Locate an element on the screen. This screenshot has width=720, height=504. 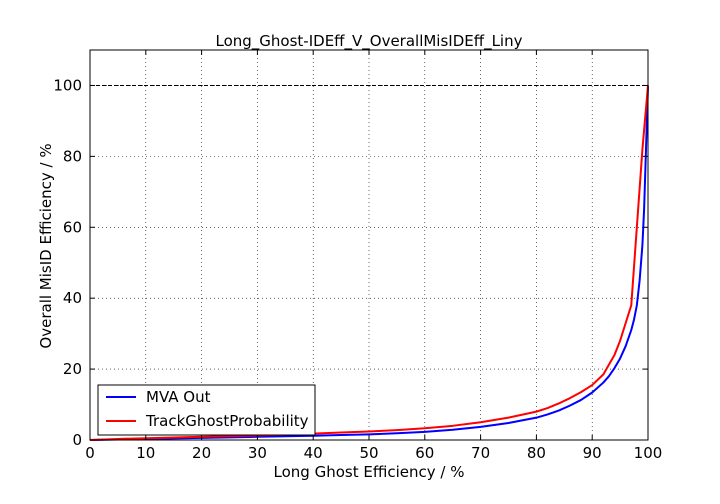
y-tick-label: 20 is located at coordinates (72, 369).